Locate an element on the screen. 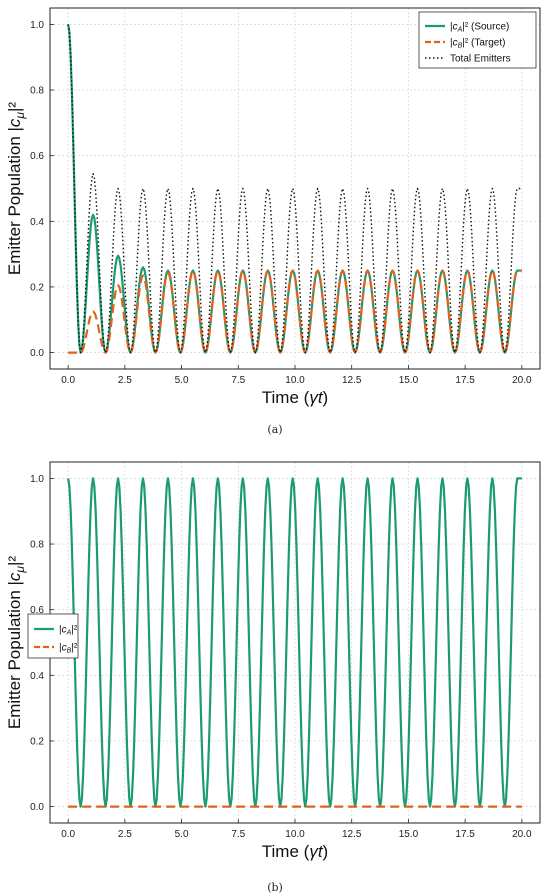  chart-1-legend-box is located at coordinates (53, 636).